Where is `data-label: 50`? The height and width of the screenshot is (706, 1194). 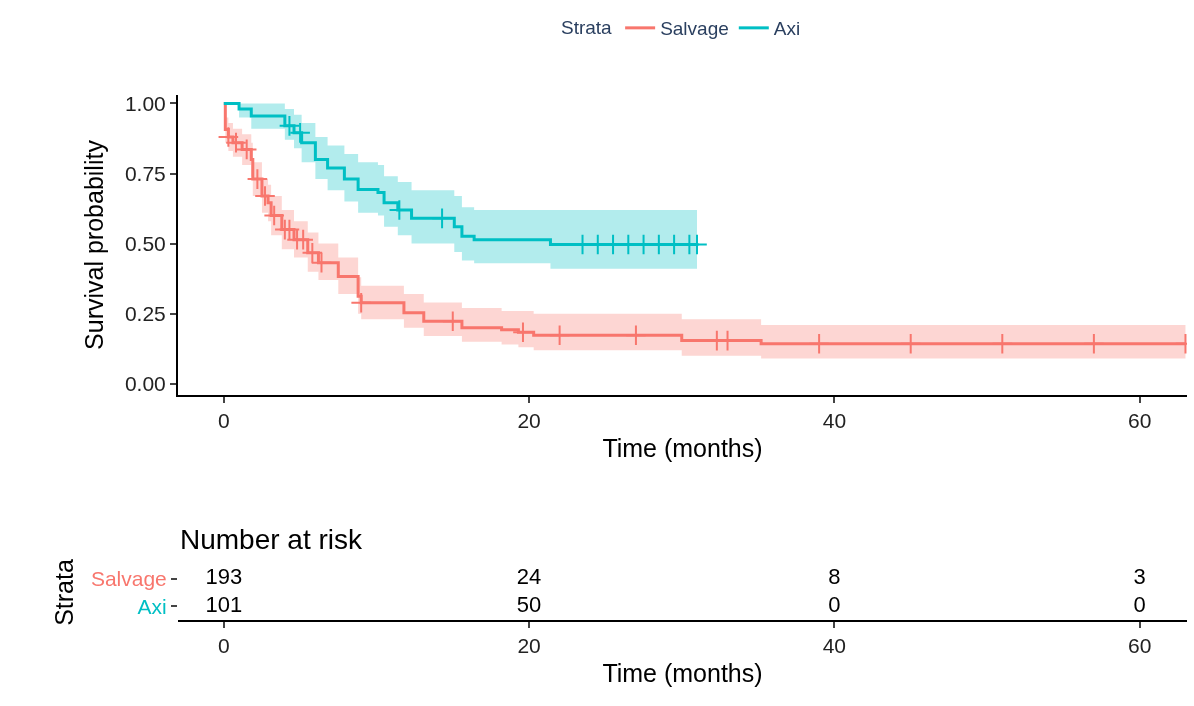 data-label: 50 is located at coordinates (529, 604).